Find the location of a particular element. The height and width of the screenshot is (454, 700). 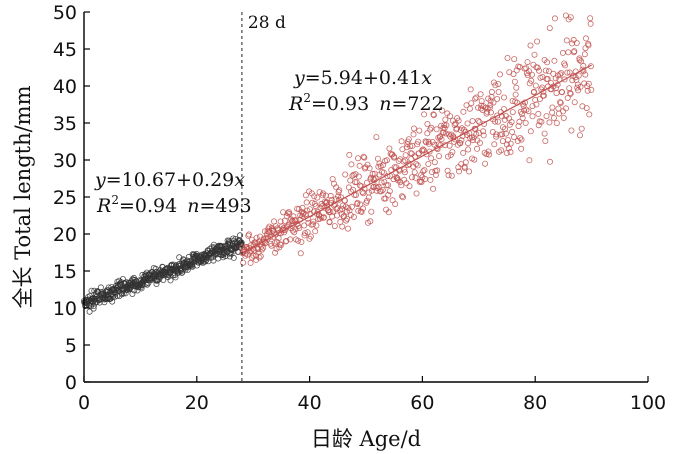

y-tick-label: 25 is located at coordinates (65, 198).